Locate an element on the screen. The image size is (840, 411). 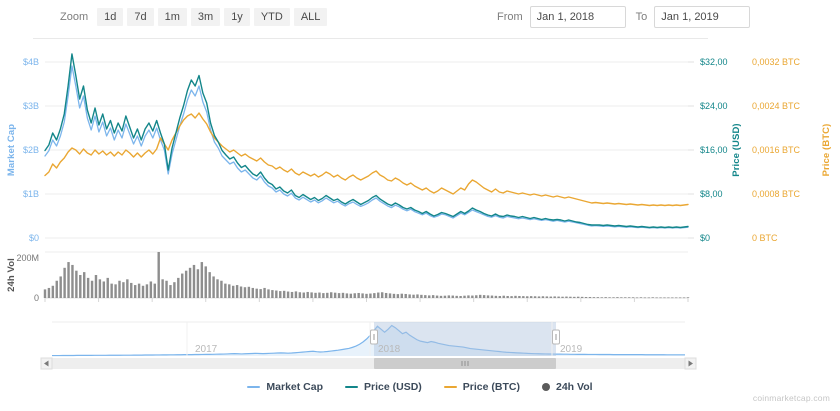
zoom-button-1y: 1y is located at coordinates (237, 17).